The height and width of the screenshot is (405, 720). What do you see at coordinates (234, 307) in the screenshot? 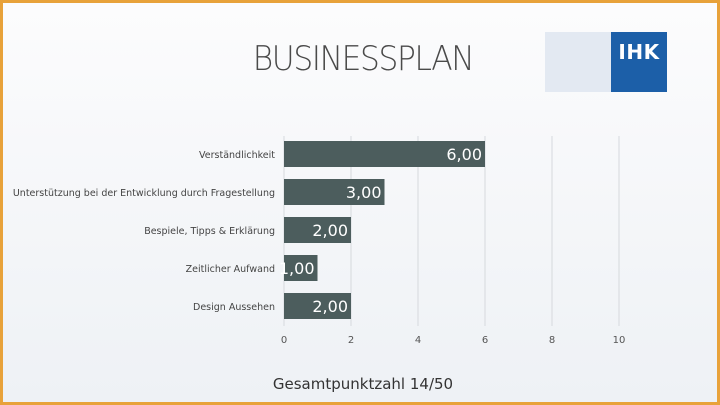
I see `category-label: Design Aussehen` at bounding box center [234, 307].